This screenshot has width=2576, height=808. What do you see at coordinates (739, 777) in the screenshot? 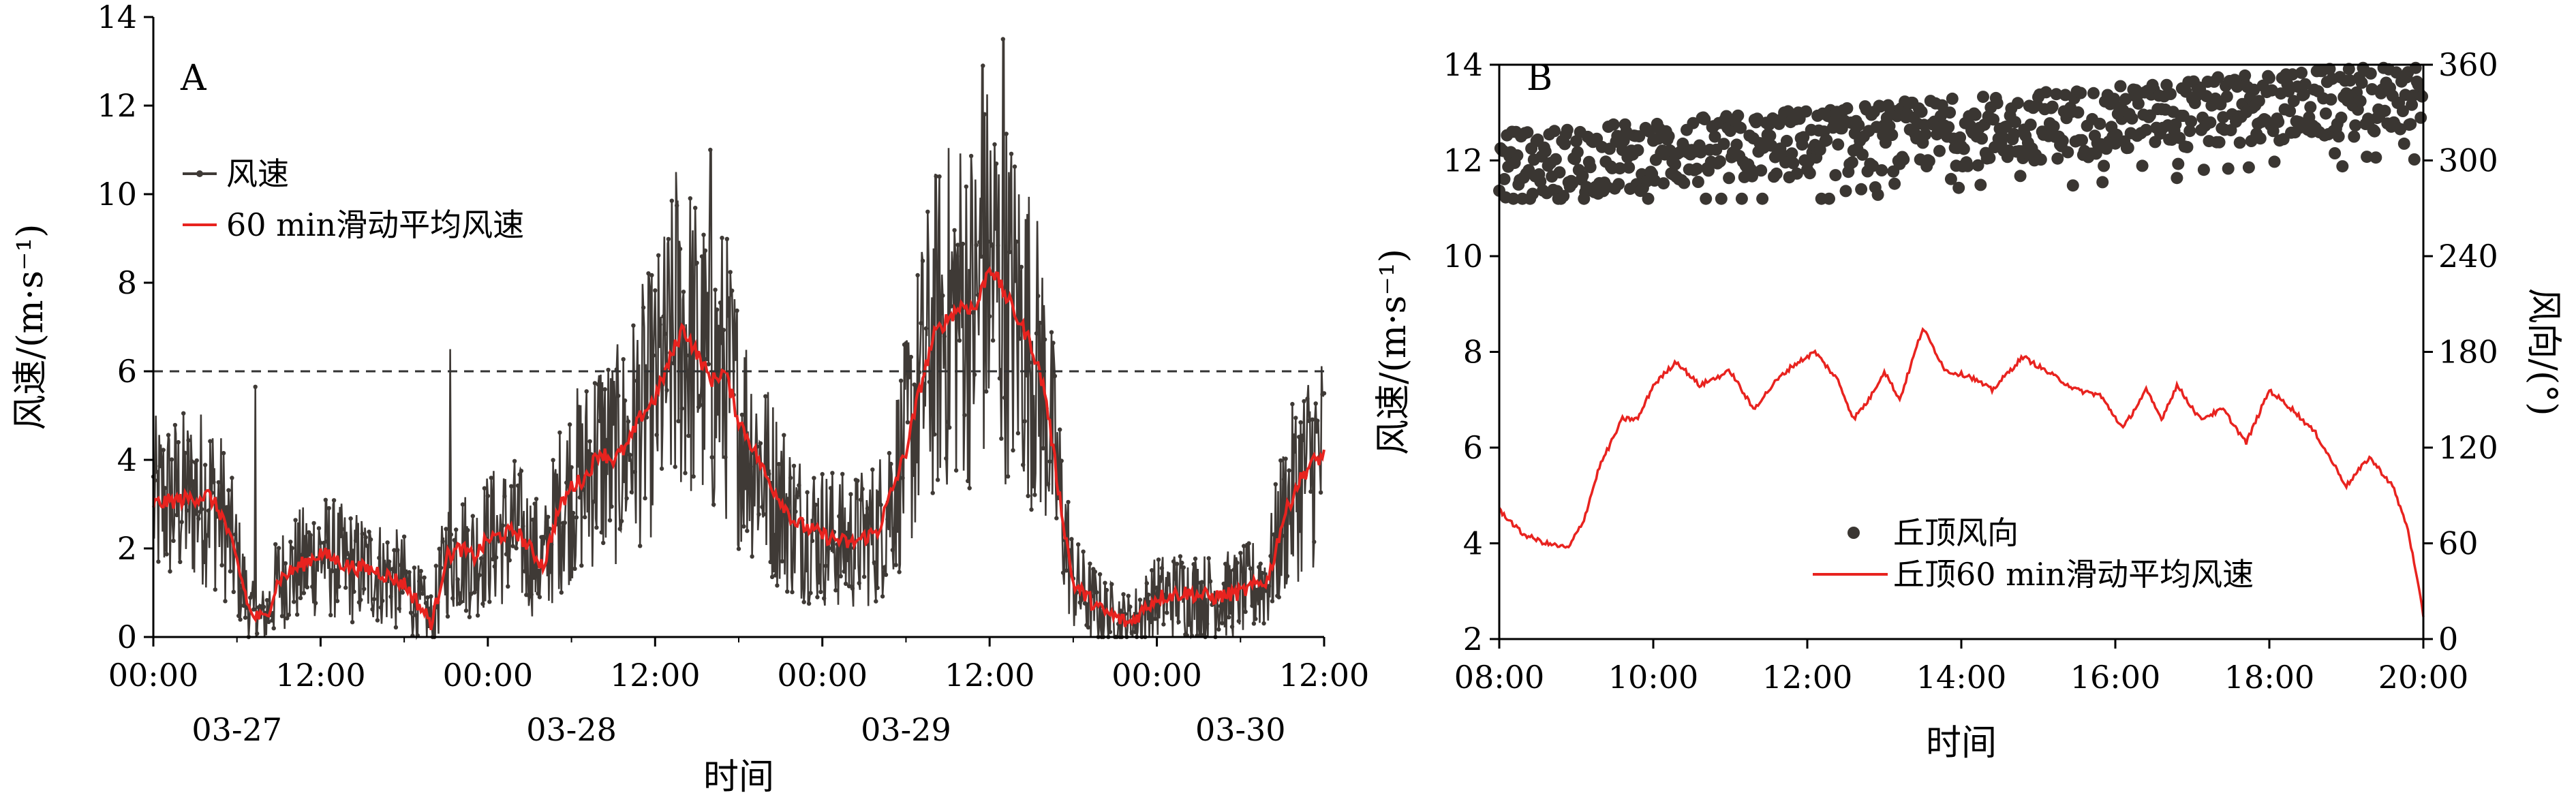
I see `panel-a-x-axis-label: 时间` at bounding box center [739, 777].